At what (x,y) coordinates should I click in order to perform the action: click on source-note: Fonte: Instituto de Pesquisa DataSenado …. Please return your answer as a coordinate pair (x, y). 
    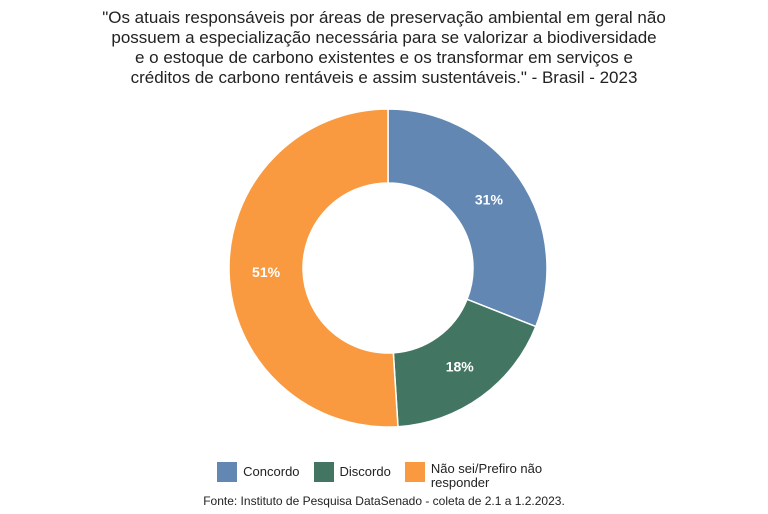
    Looking at the image, I should click on (384, 501).